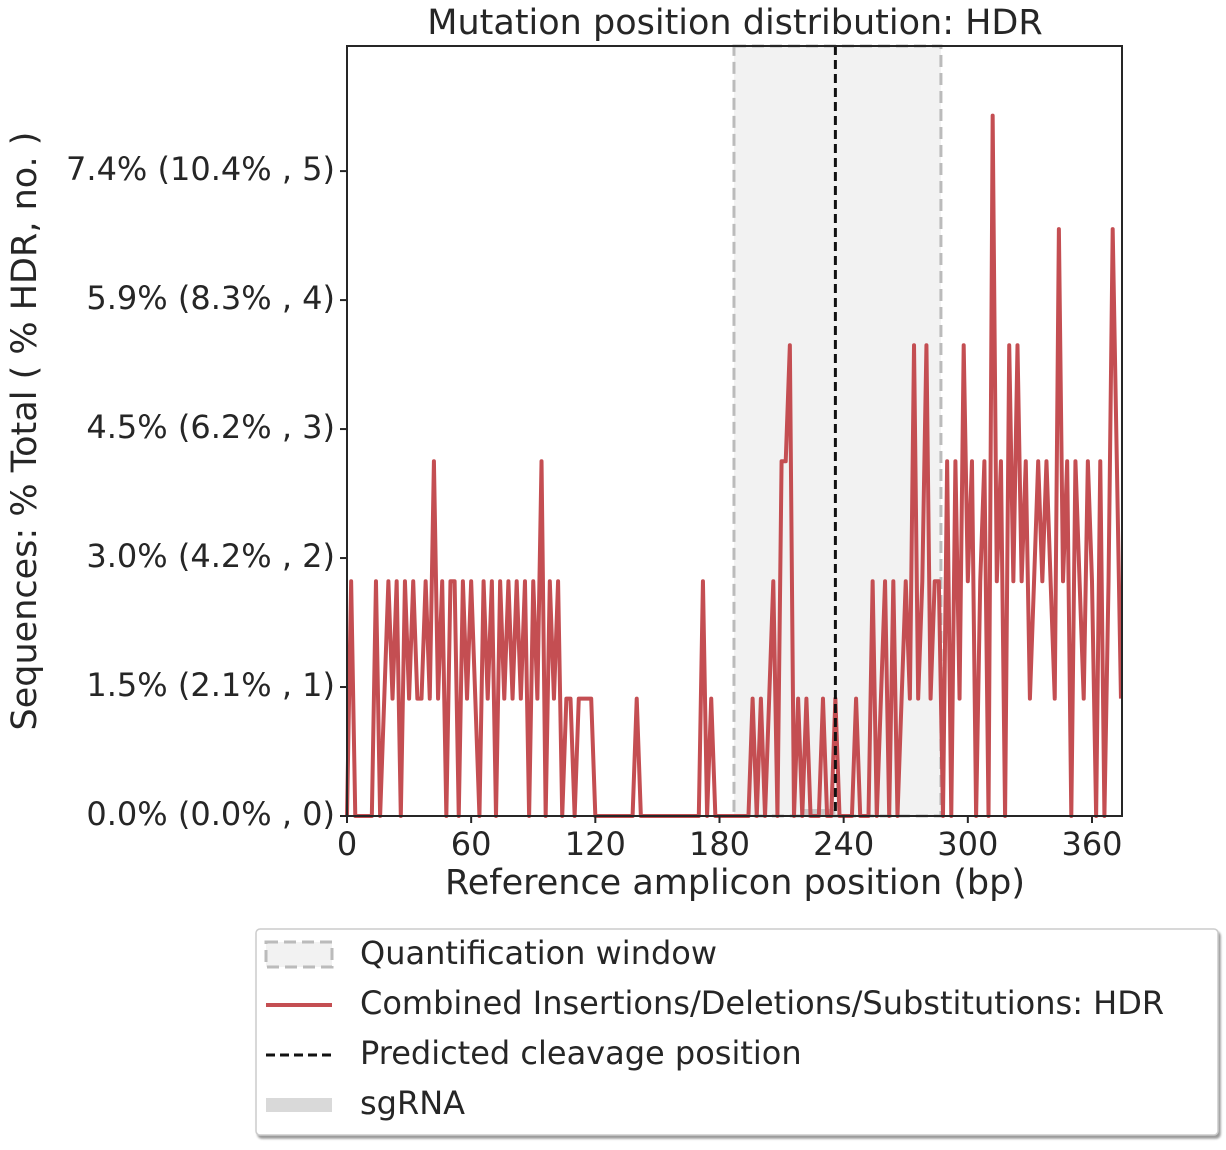 Image resolution: width=1226 pixels, height=1150 pixels. I want to click on y-tick-label: 5.9% (8.3% , 4), so click(210, 298).